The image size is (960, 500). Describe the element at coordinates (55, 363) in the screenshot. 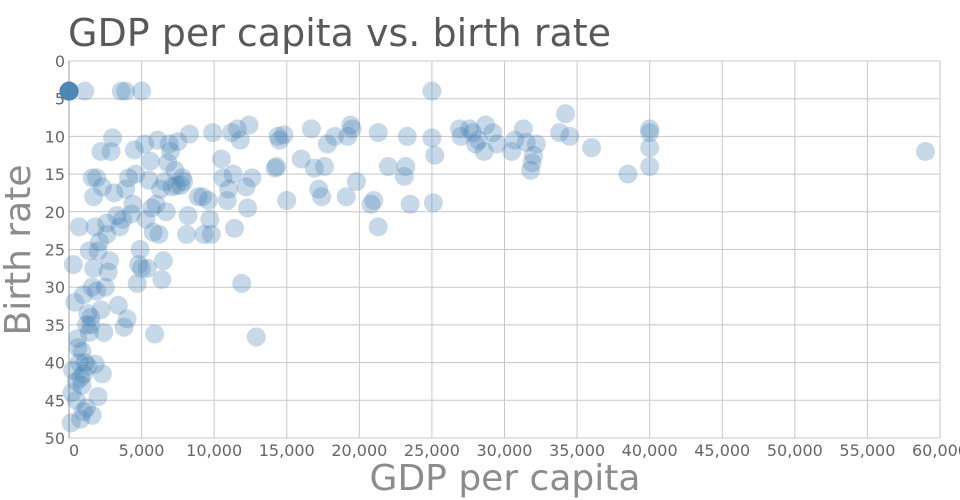

I see `y-tick-label: 40` at that location.